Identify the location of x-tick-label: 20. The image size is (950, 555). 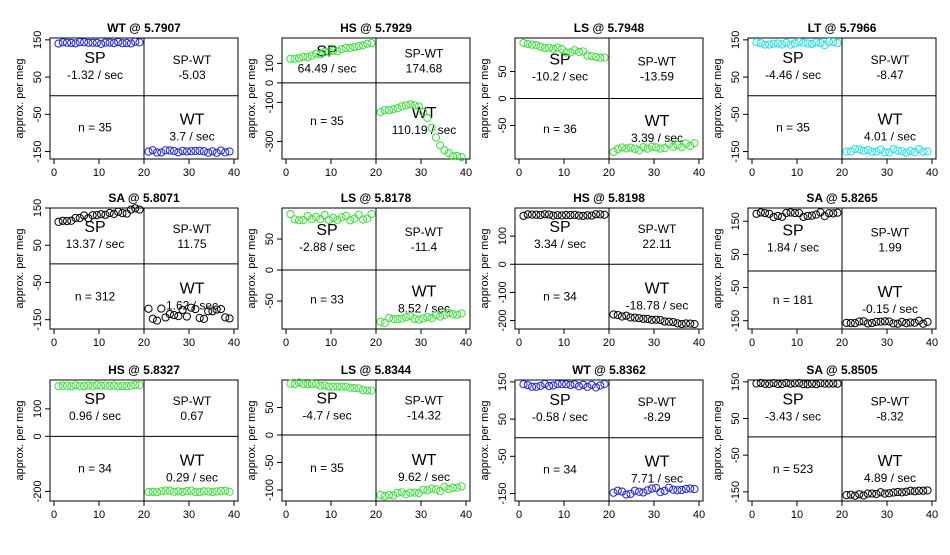
(842, 515).